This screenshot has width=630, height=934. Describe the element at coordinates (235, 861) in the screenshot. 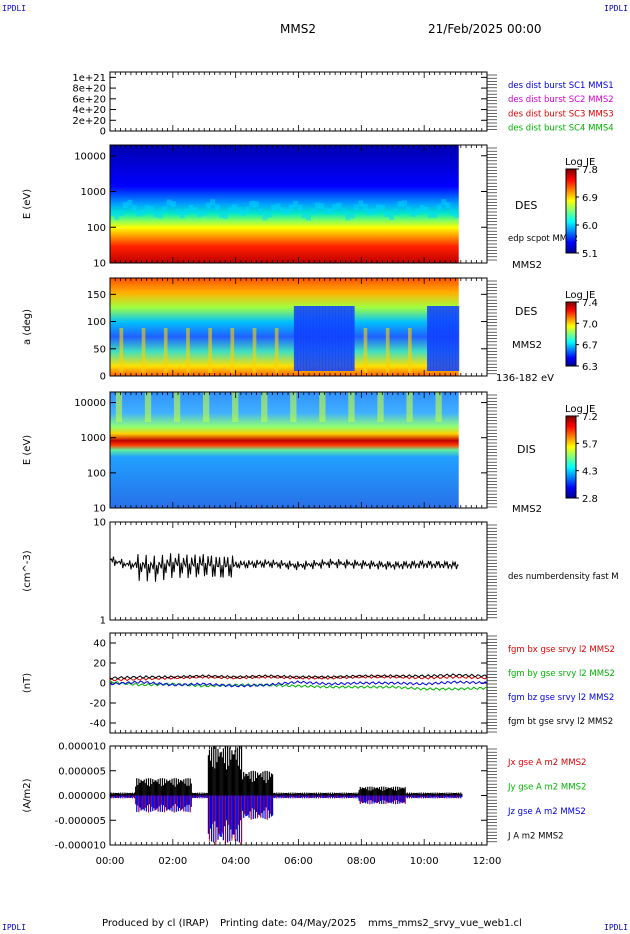

I see `x-tick-label: 04:00` at that location.